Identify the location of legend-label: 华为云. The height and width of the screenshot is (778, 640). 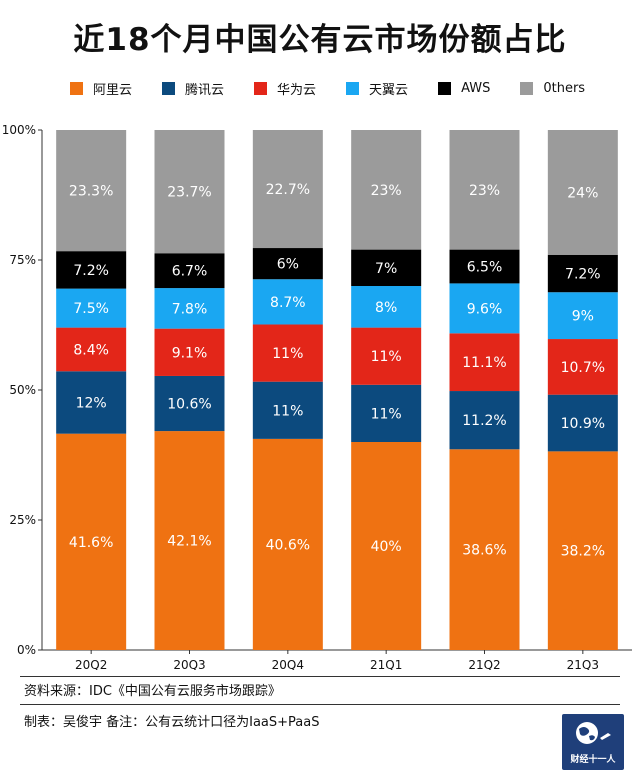
(297, 90).